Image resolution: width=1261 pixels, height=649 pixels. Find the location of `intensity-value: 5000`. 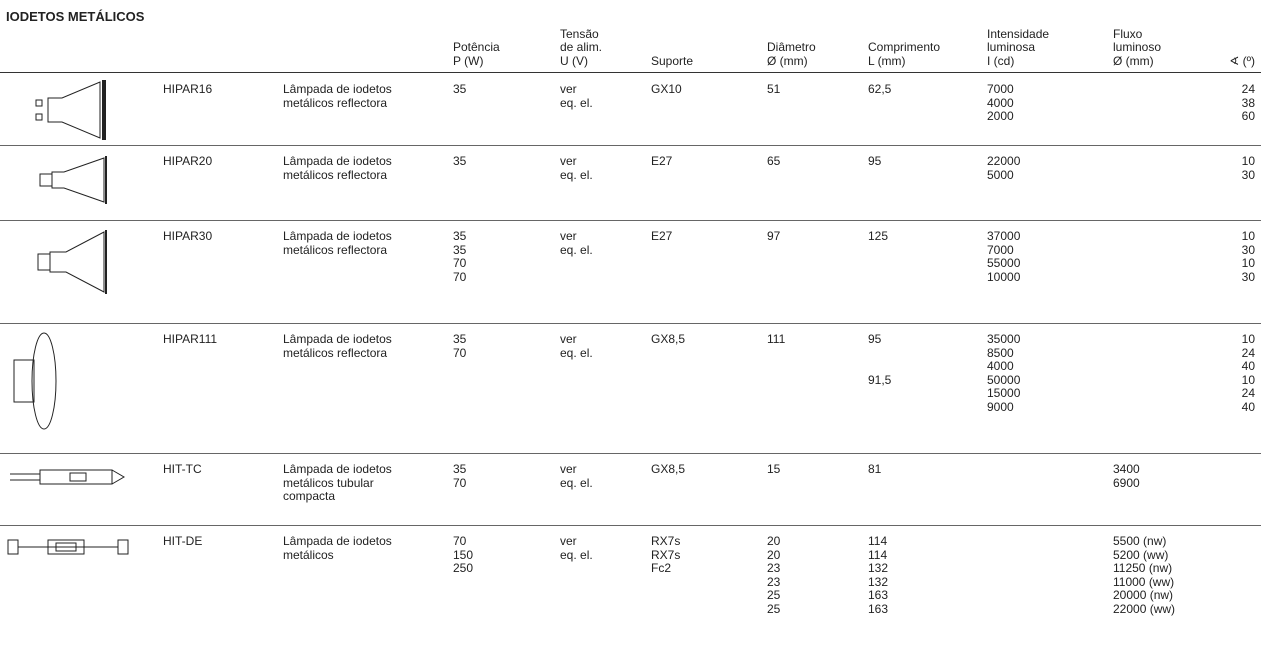

intensity-value: 5000 is located at coordinates (1000, 174).